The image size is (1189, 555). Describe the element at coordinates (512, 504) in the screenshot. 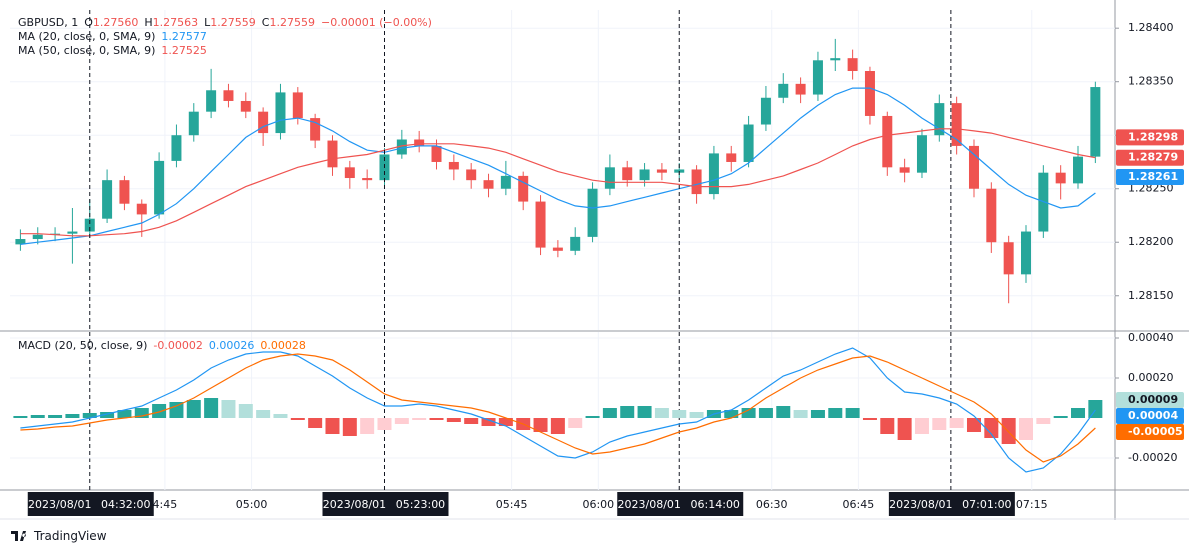

I see `x-tick-label: 05:45` at that location.